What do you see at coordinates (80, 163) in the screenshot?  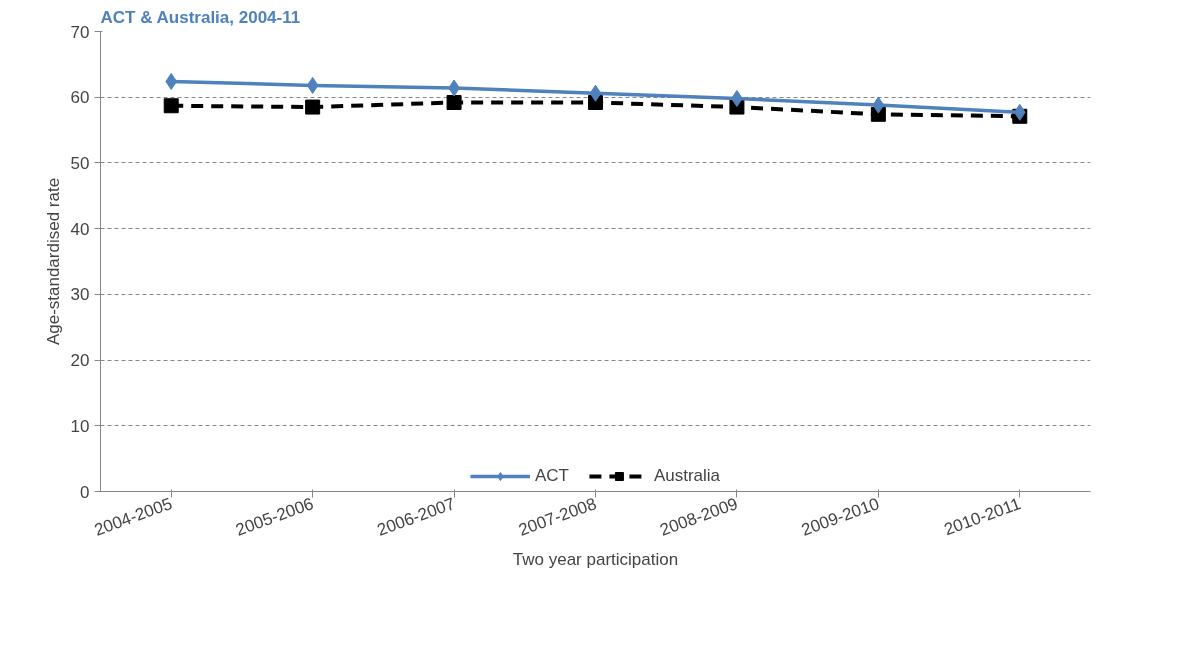 I see `y-tick-label: 50` at bounding box center [80, 163].